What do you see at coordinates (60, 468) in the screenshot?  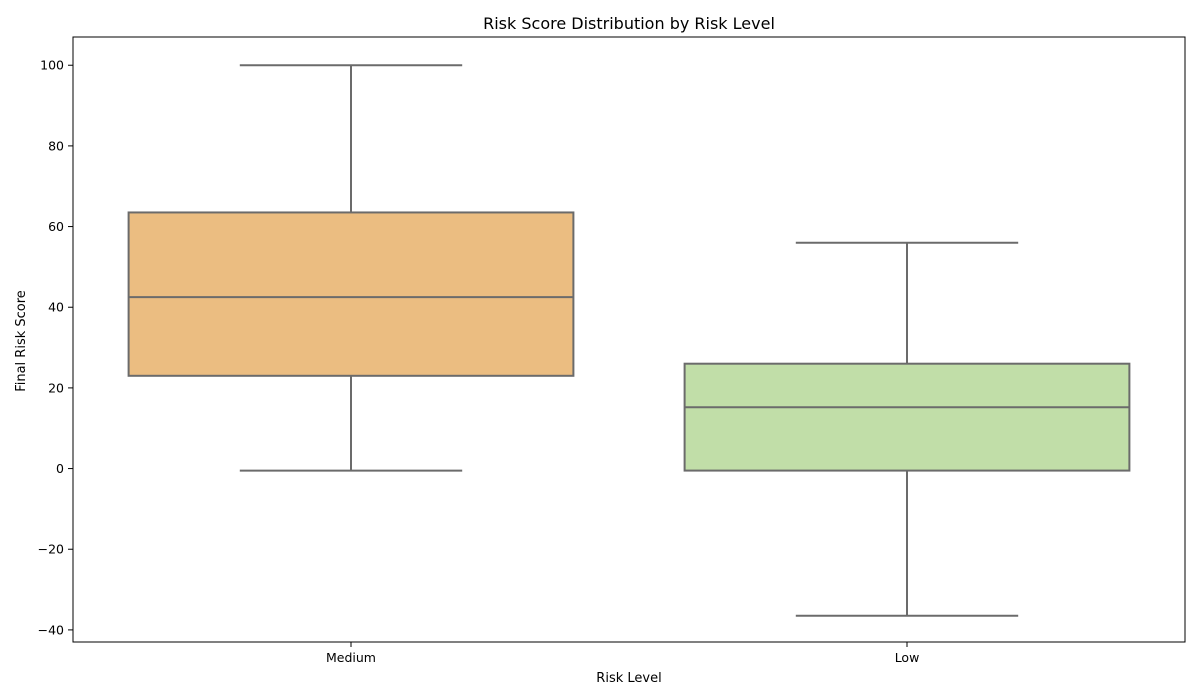 I see `y-tick-label: 0` at bounding box center [60, 468].